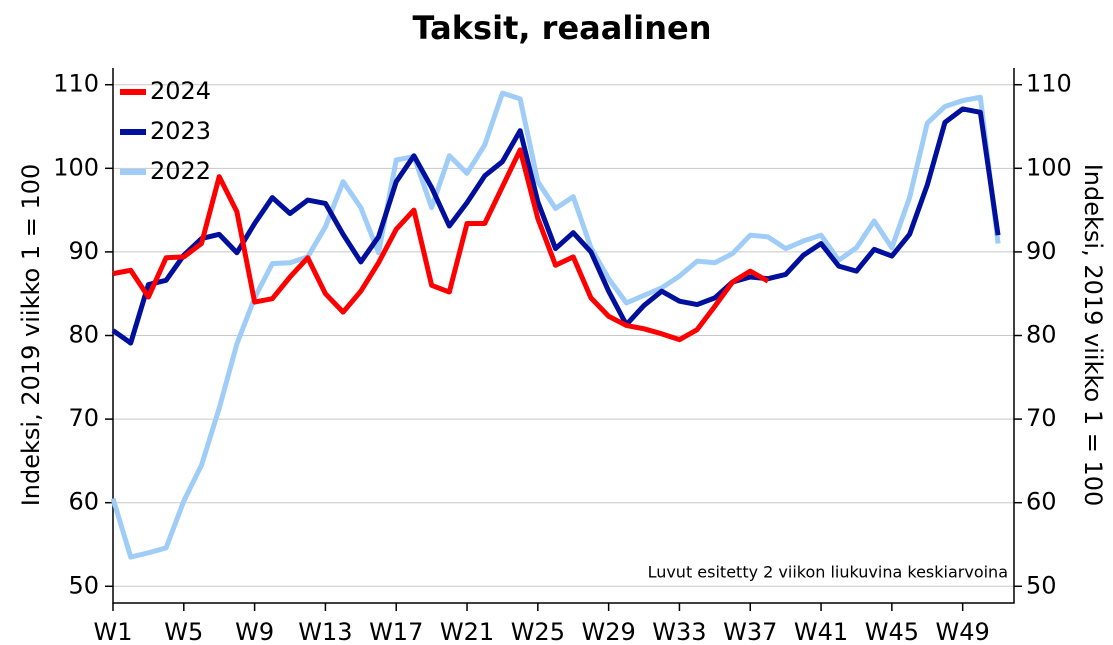  What do you see at coordinates (31, 335) in the screenshot?
I see `y-axis-label: Indeksi, 2019 viikko 1 = 100` at bounding box center [31, 335].